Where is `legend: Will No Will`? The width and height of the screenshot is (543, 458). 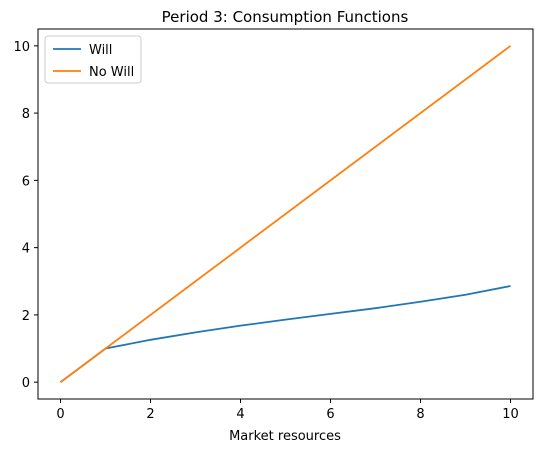 legend: Will No Will is located at coordinates (93, 59).